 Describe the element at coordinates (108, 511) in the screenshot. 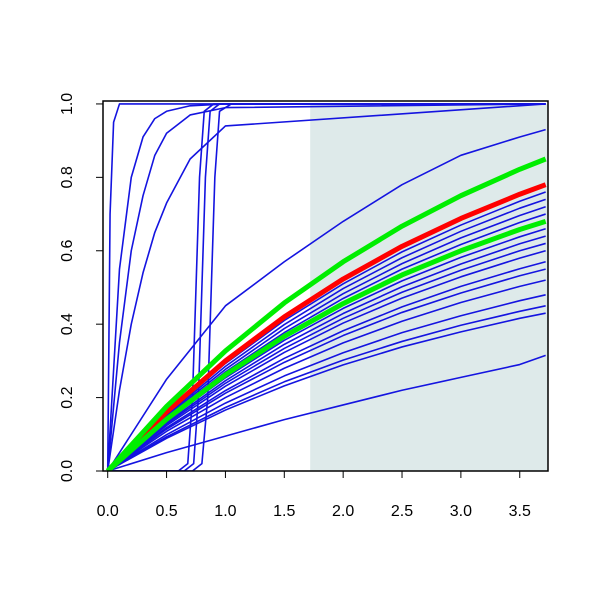

I see `x-tick-label: 0.0` at that location.